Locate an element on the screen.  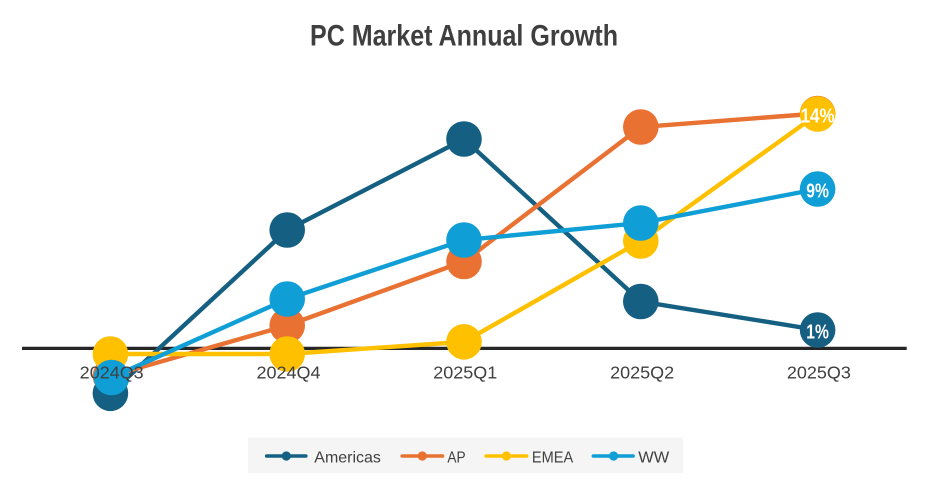
svg-text: 14% is located at coordinates (818, 117).